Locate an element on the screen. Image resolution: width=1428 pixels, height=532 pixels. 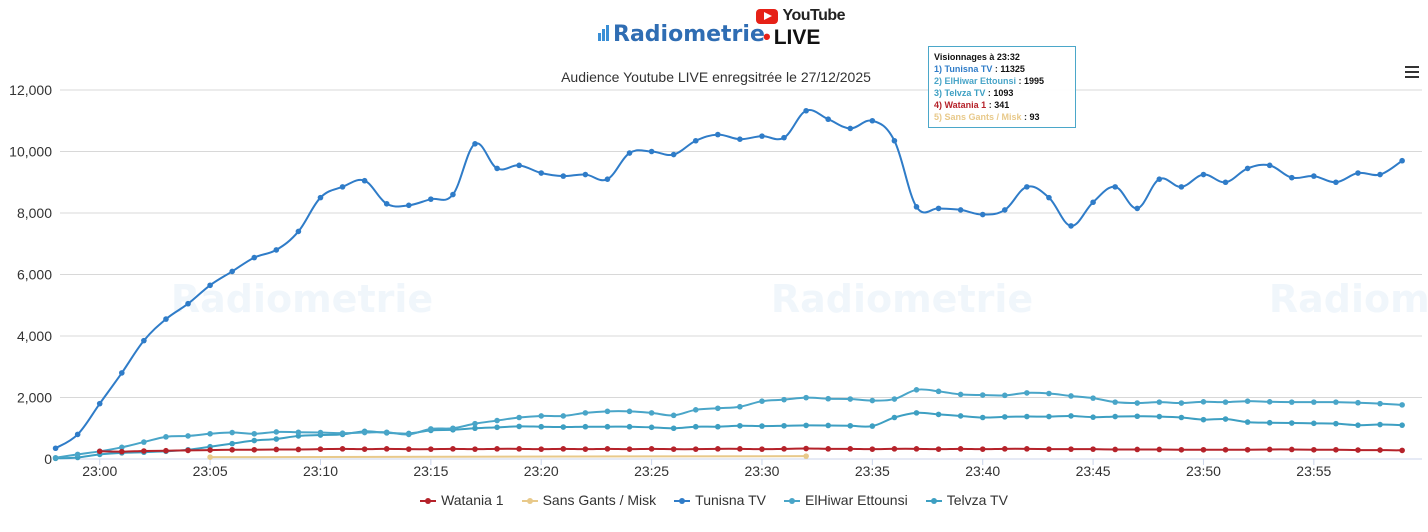
series-elhiwar-ettounsi is located at coordinates (728, 424).